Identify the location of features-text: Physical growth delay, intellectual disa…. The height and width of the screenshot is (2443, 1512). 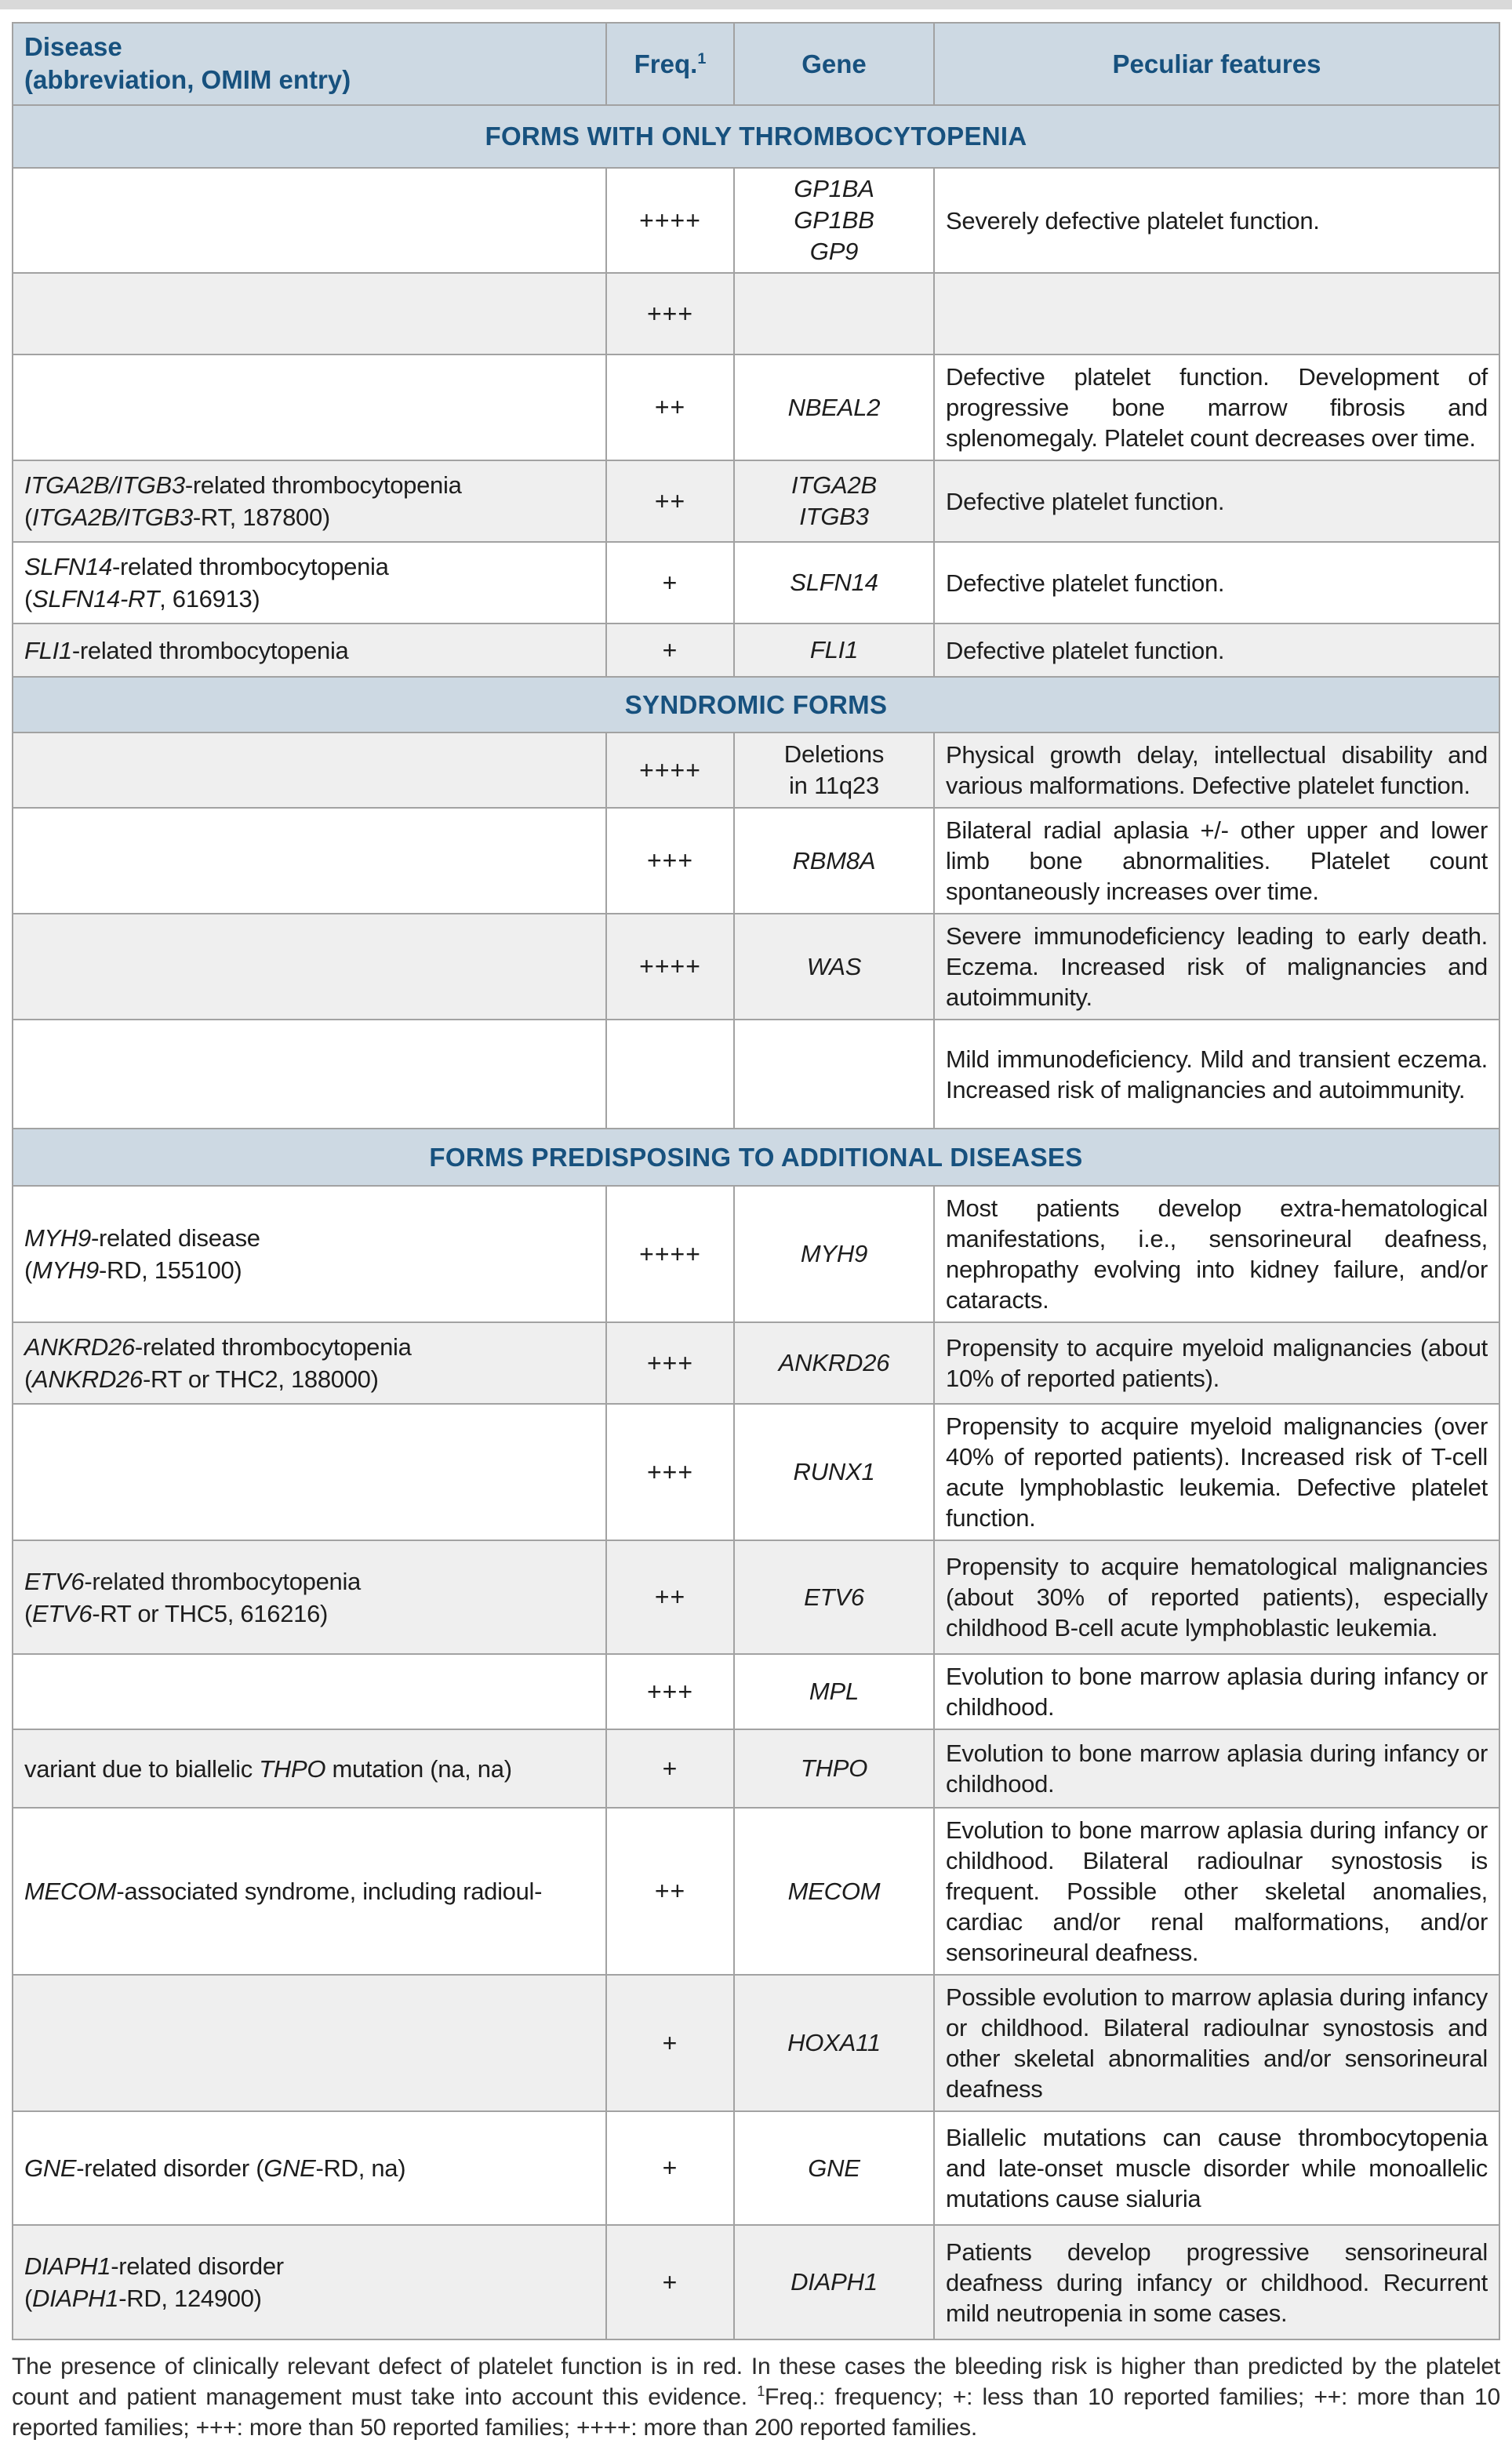
(1217, 770).